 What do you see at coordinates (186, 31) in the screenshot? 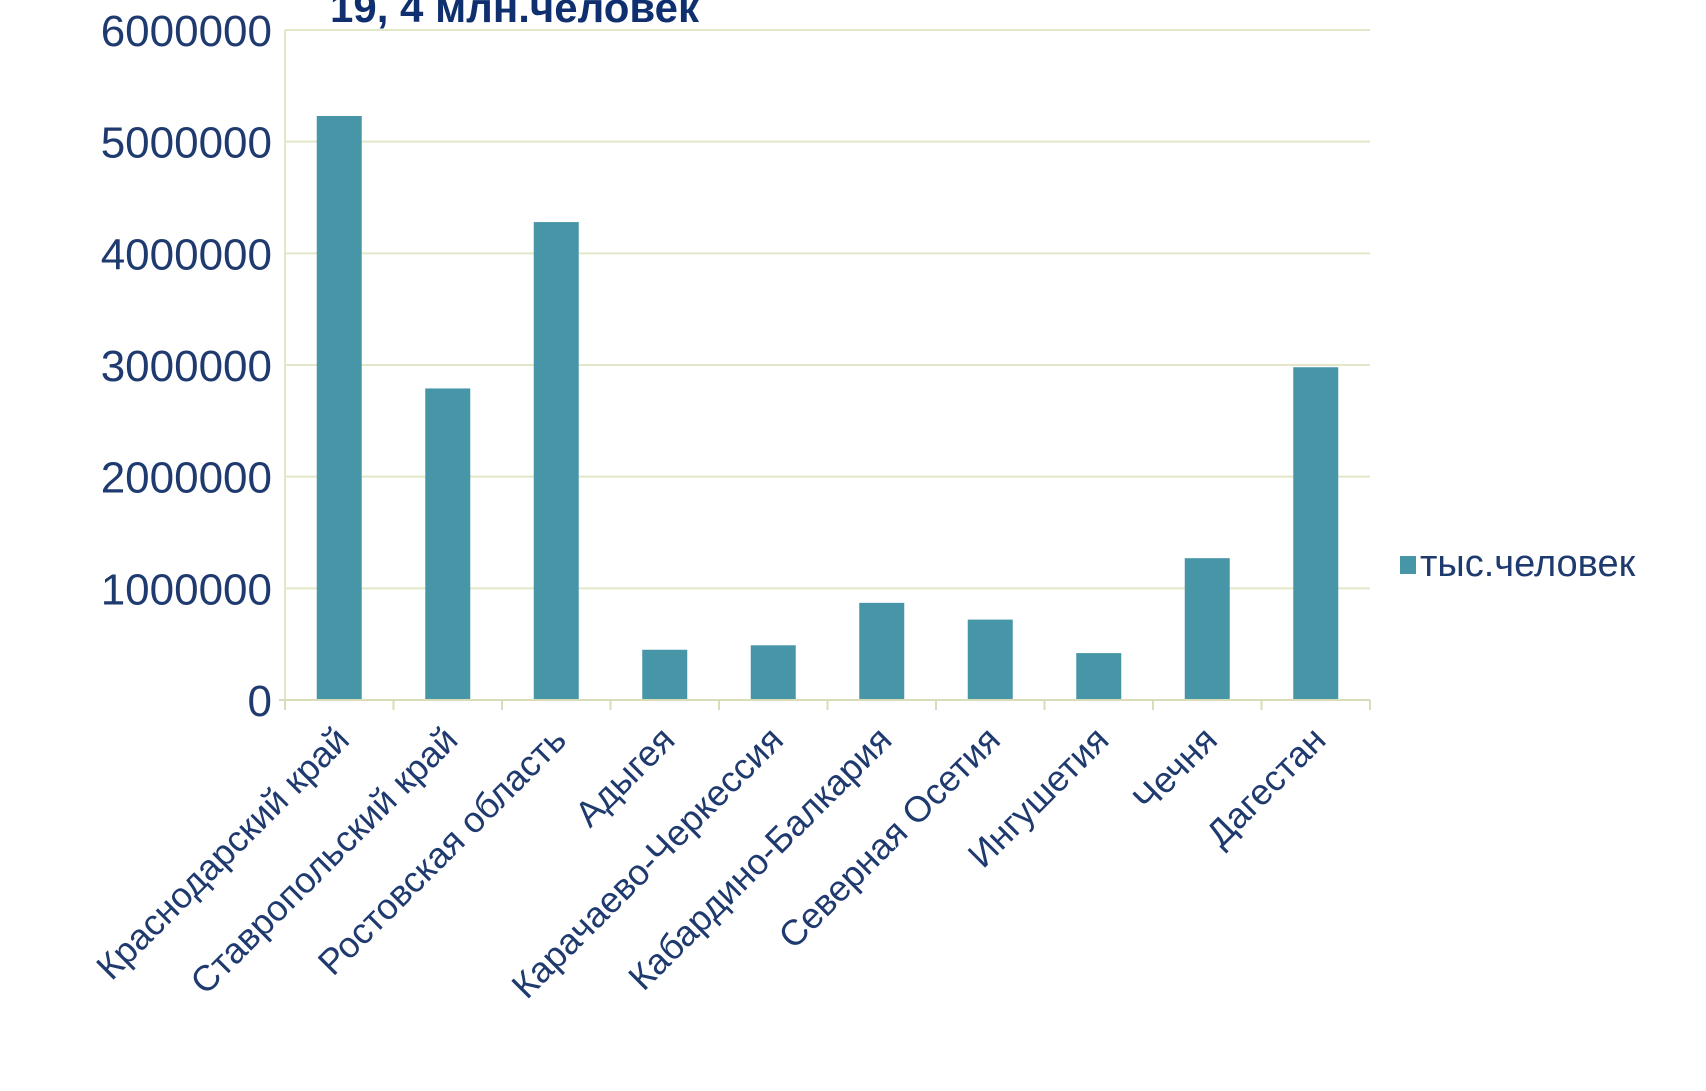
I see `y-tick-label: 6000000` at bounding box center [186, 31].